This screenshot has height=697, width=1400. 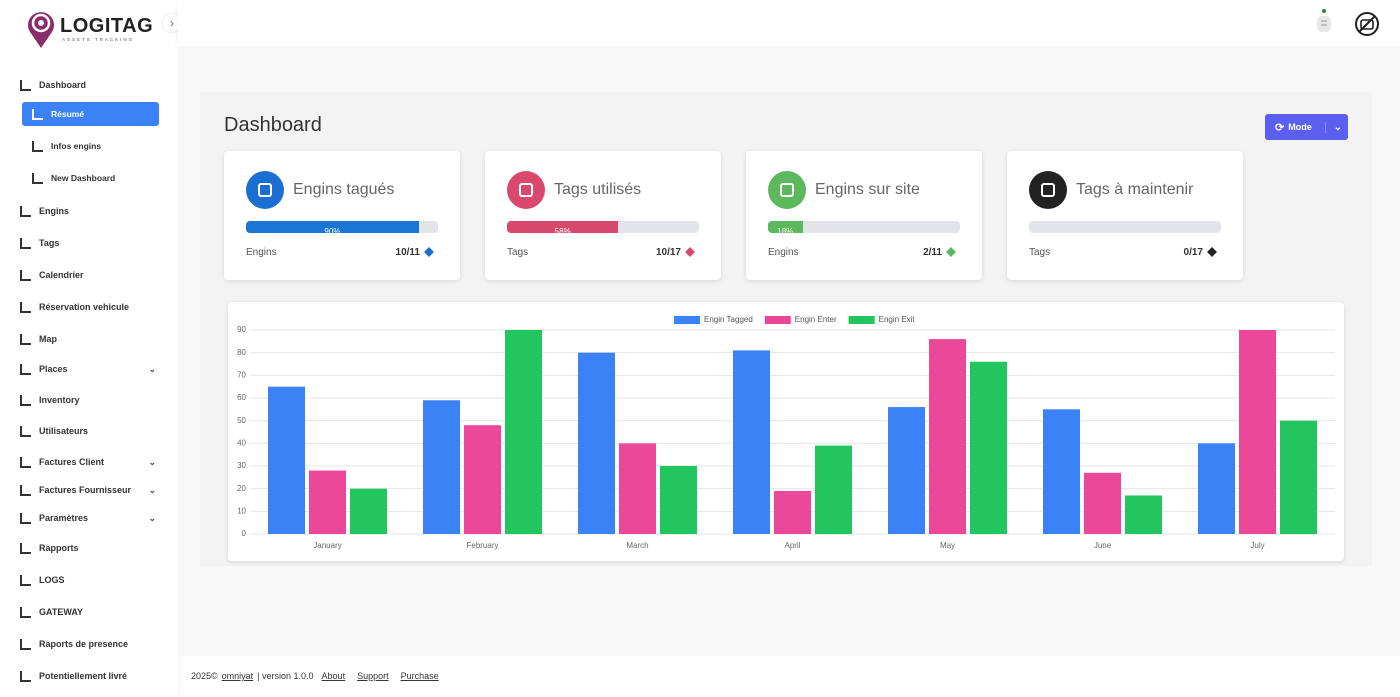 I want to click on brand-name: LOGITAG, so click(x=107, y=26).